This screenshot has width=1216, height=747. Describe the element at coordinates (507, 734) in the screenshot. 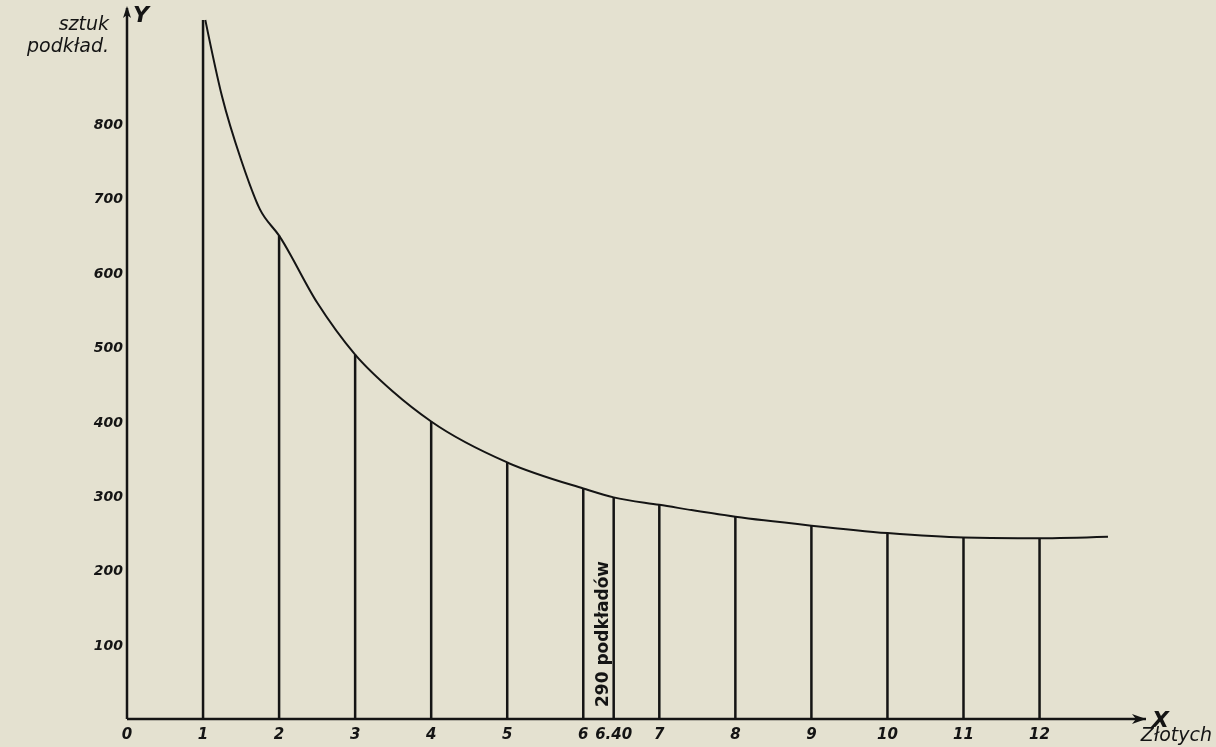

I see `x-tick-label: 5` at that location.